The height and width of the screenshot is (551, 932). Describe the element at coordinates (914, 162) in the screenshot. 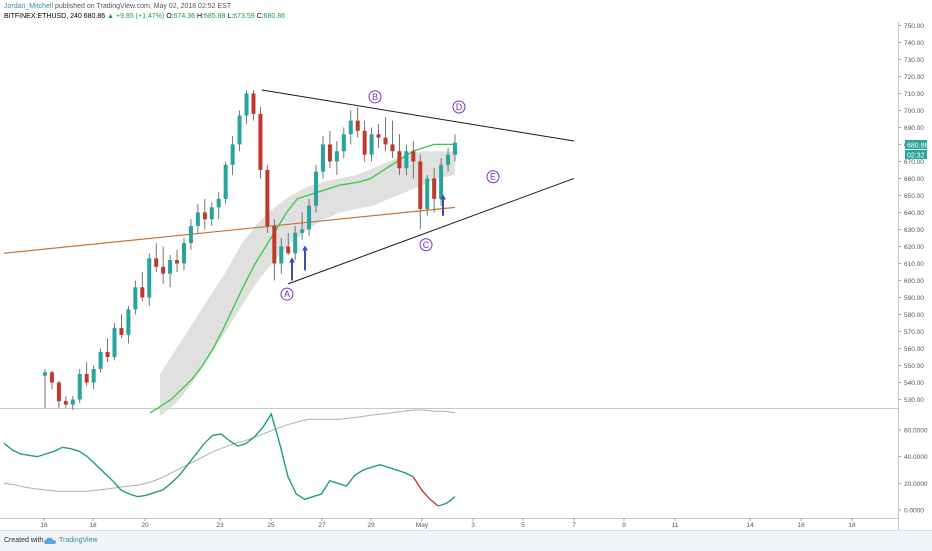

I see `y-tick-label: 670.00` at that location.